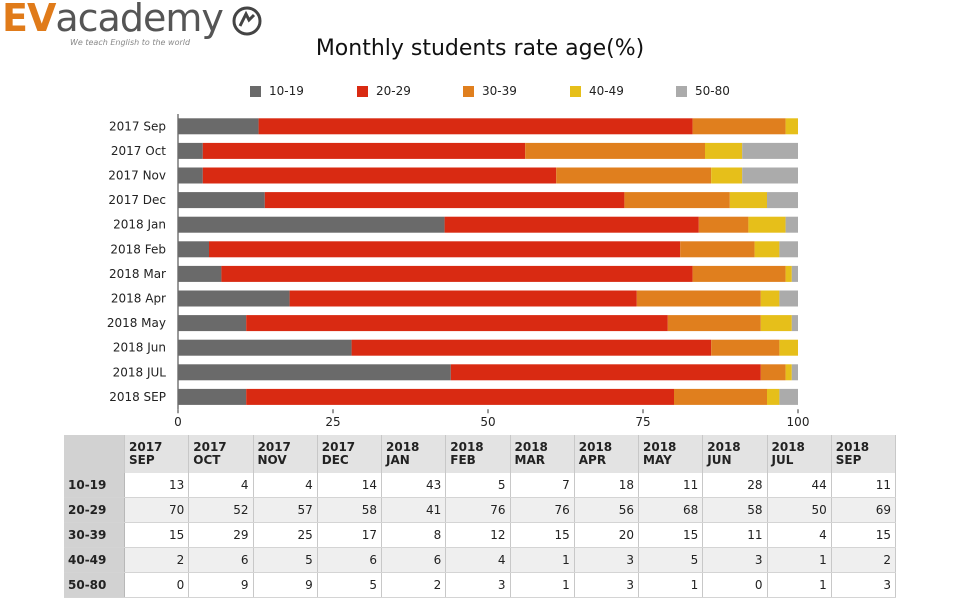 This screenshot has height=611, width=960. I want to click on table-corner, so click(94, 454).